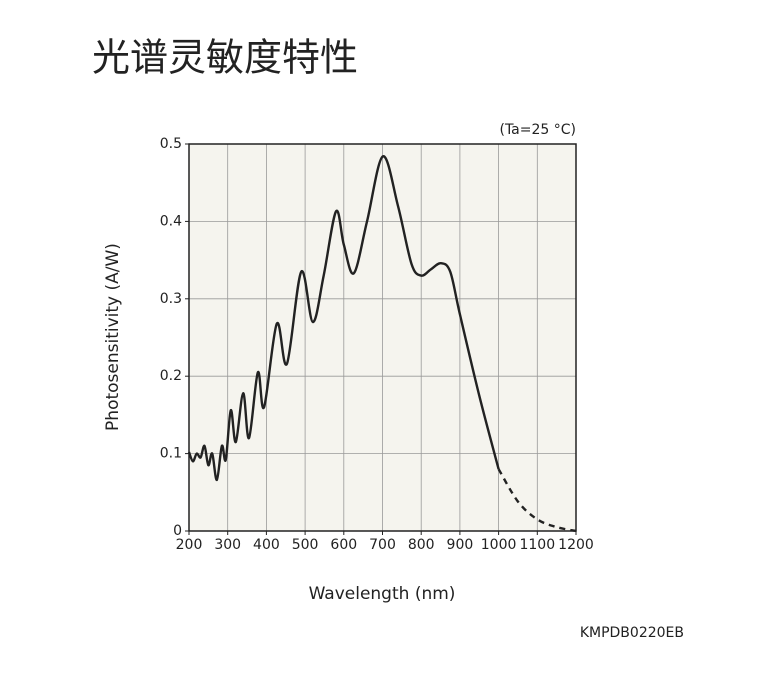 The height and width of the screenshot is (678, 765). I want to click on x-tick-label: 1200, so click(576, 545).